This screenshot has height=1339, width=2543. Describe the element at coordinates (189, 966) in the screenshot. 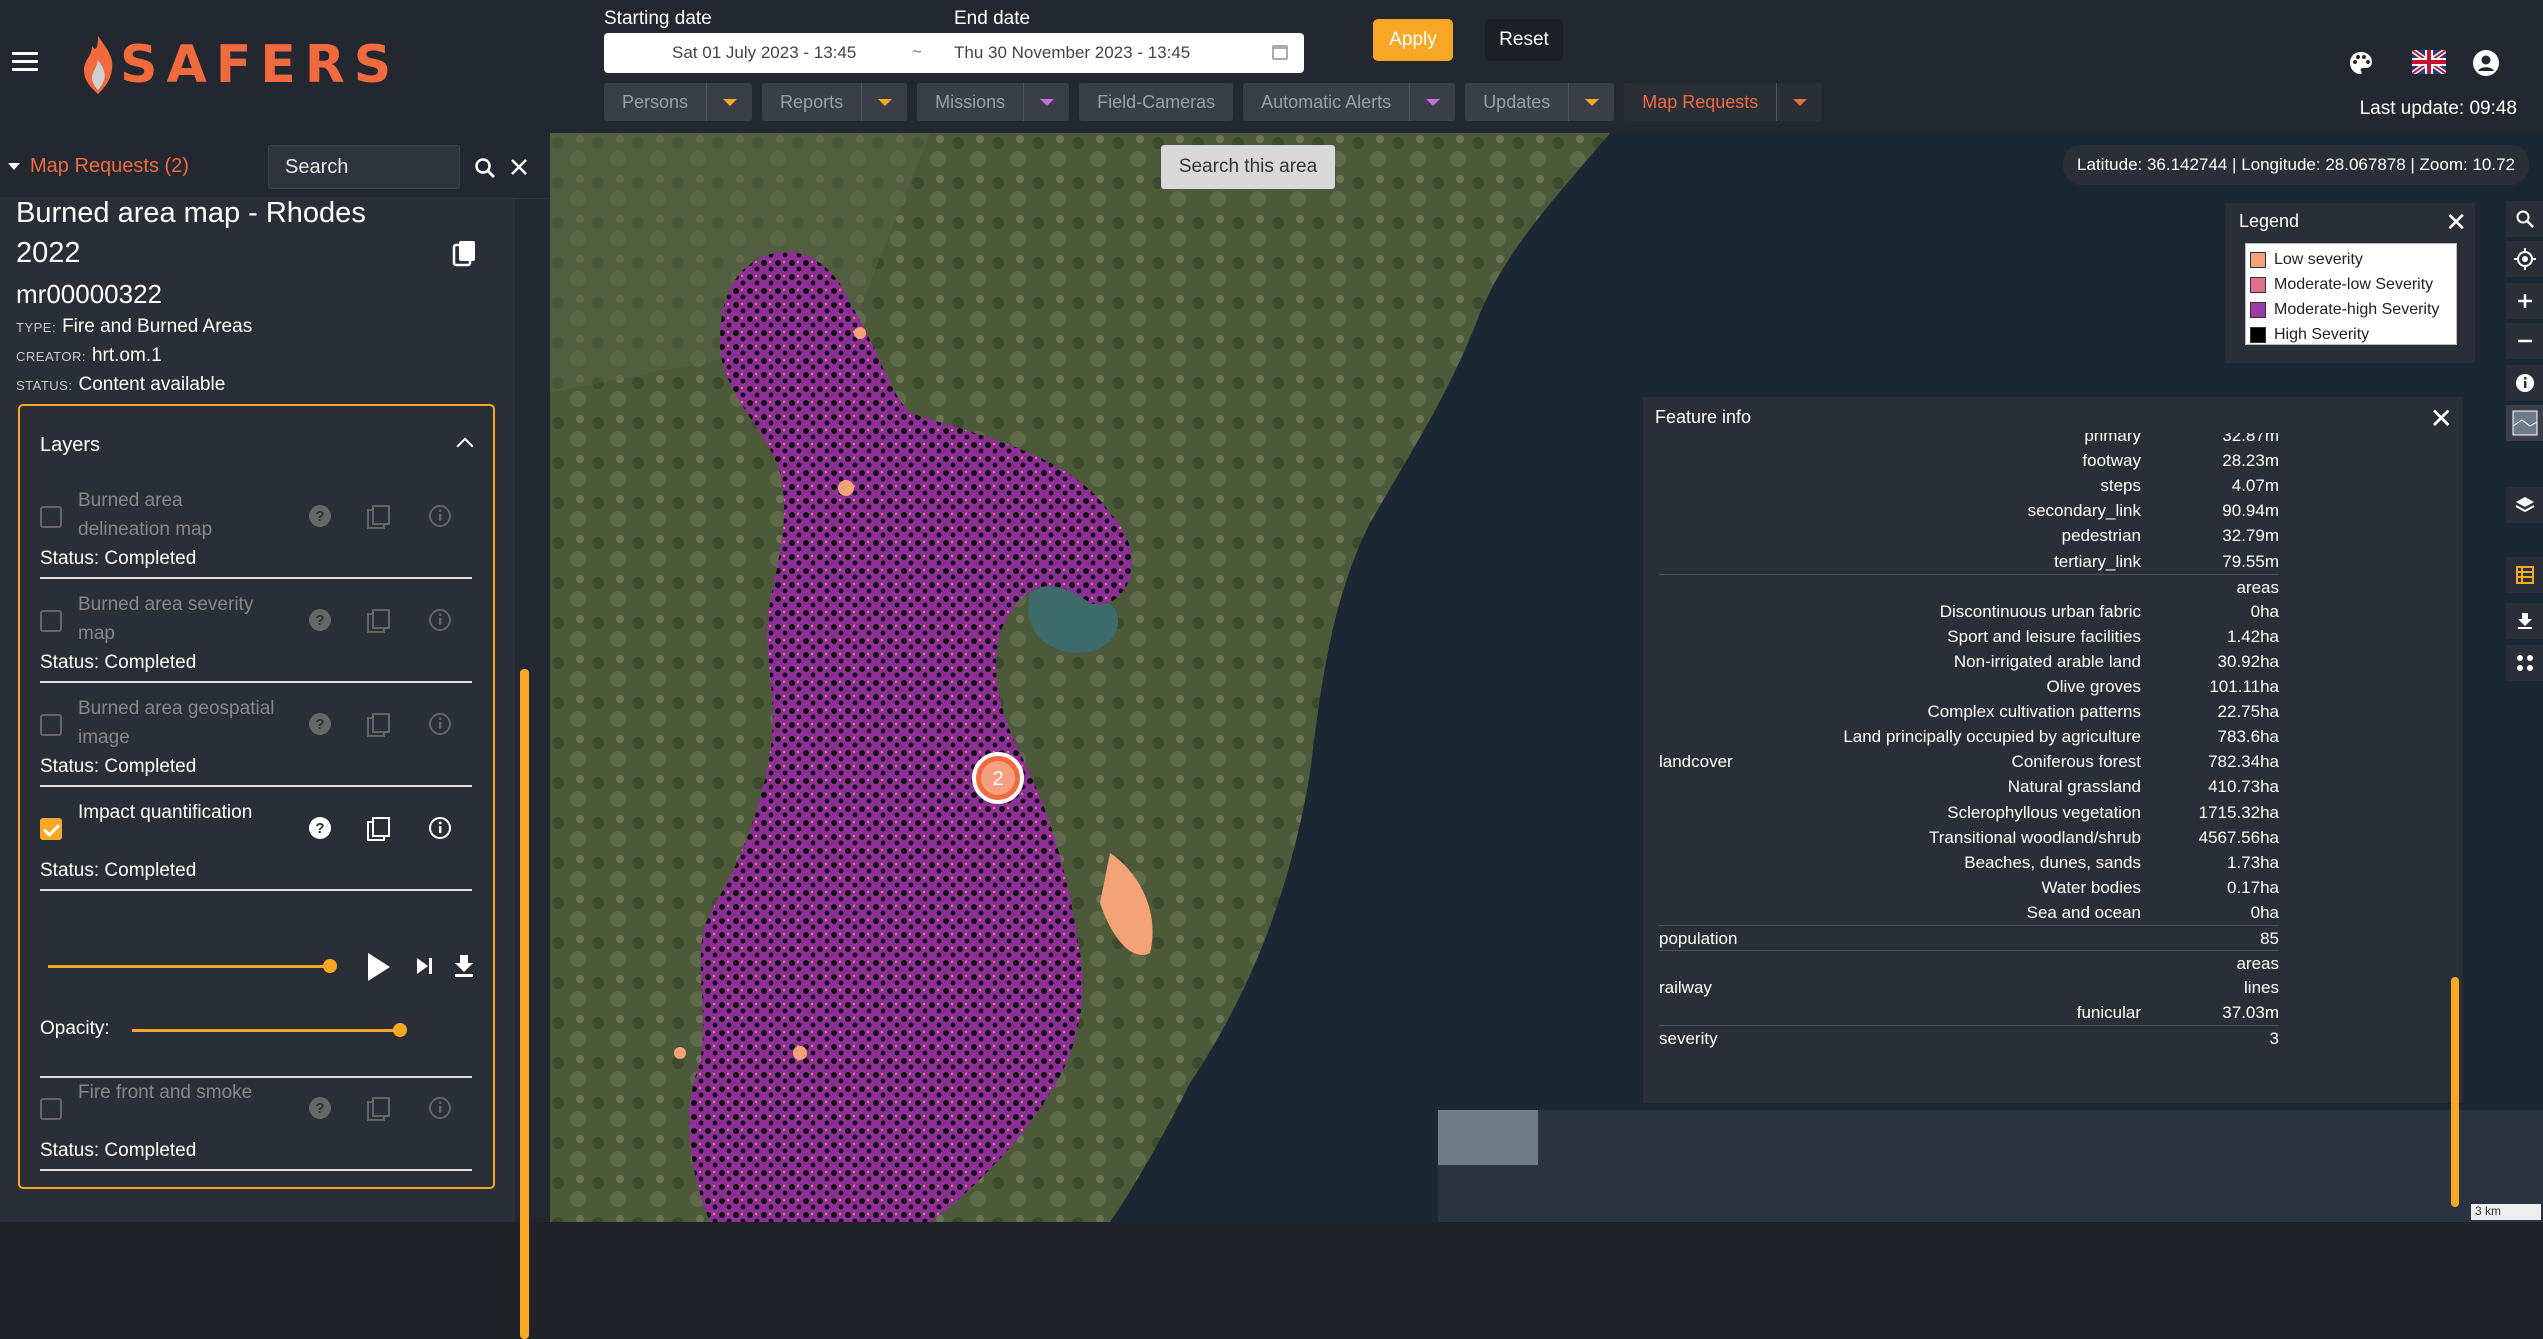

I see `timeline-slider` at that location.